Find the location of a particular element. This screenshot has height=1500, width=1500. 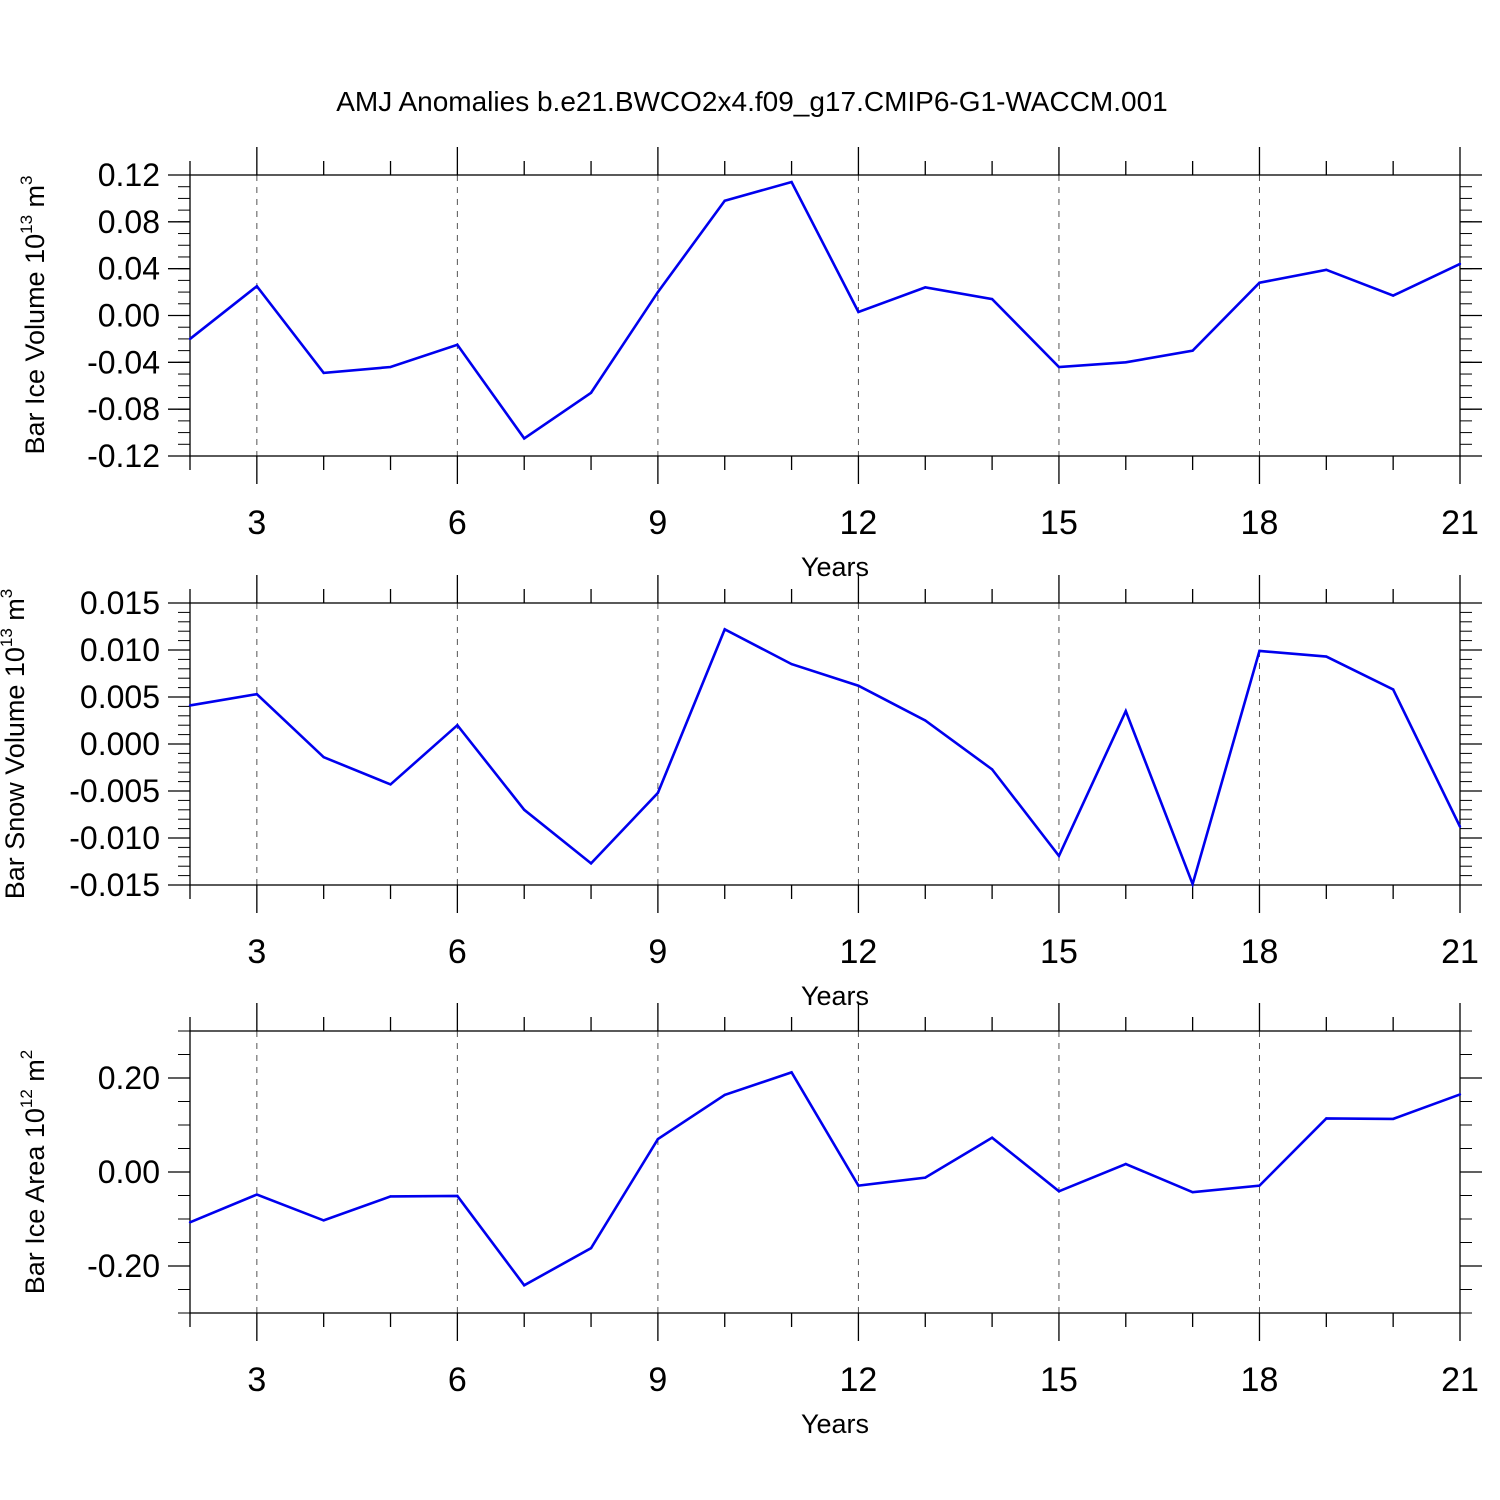

y-tick-label: 0.20 is located at coordinates (129, 1078).